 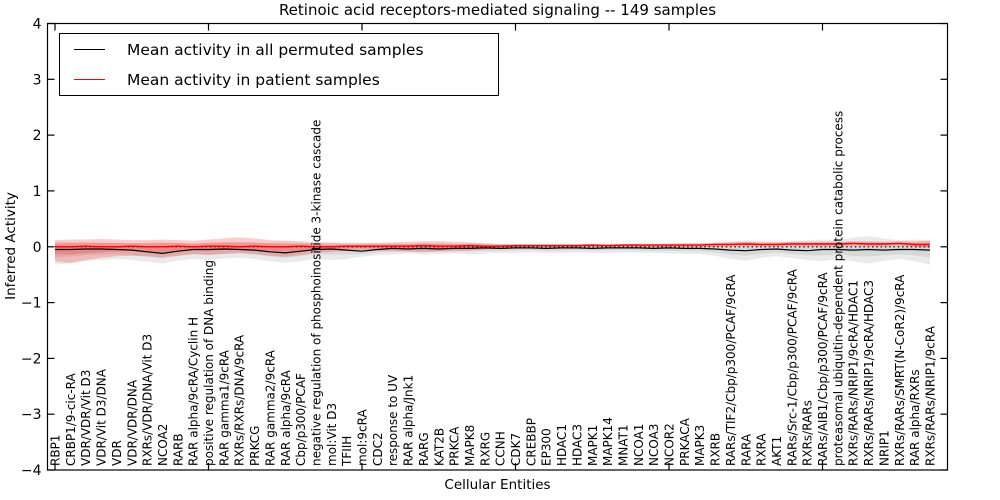 What do you see at coordinates (117, 453) in the screenshot?
I see `x-category-label: VDR` at bounding box center [117, 453].